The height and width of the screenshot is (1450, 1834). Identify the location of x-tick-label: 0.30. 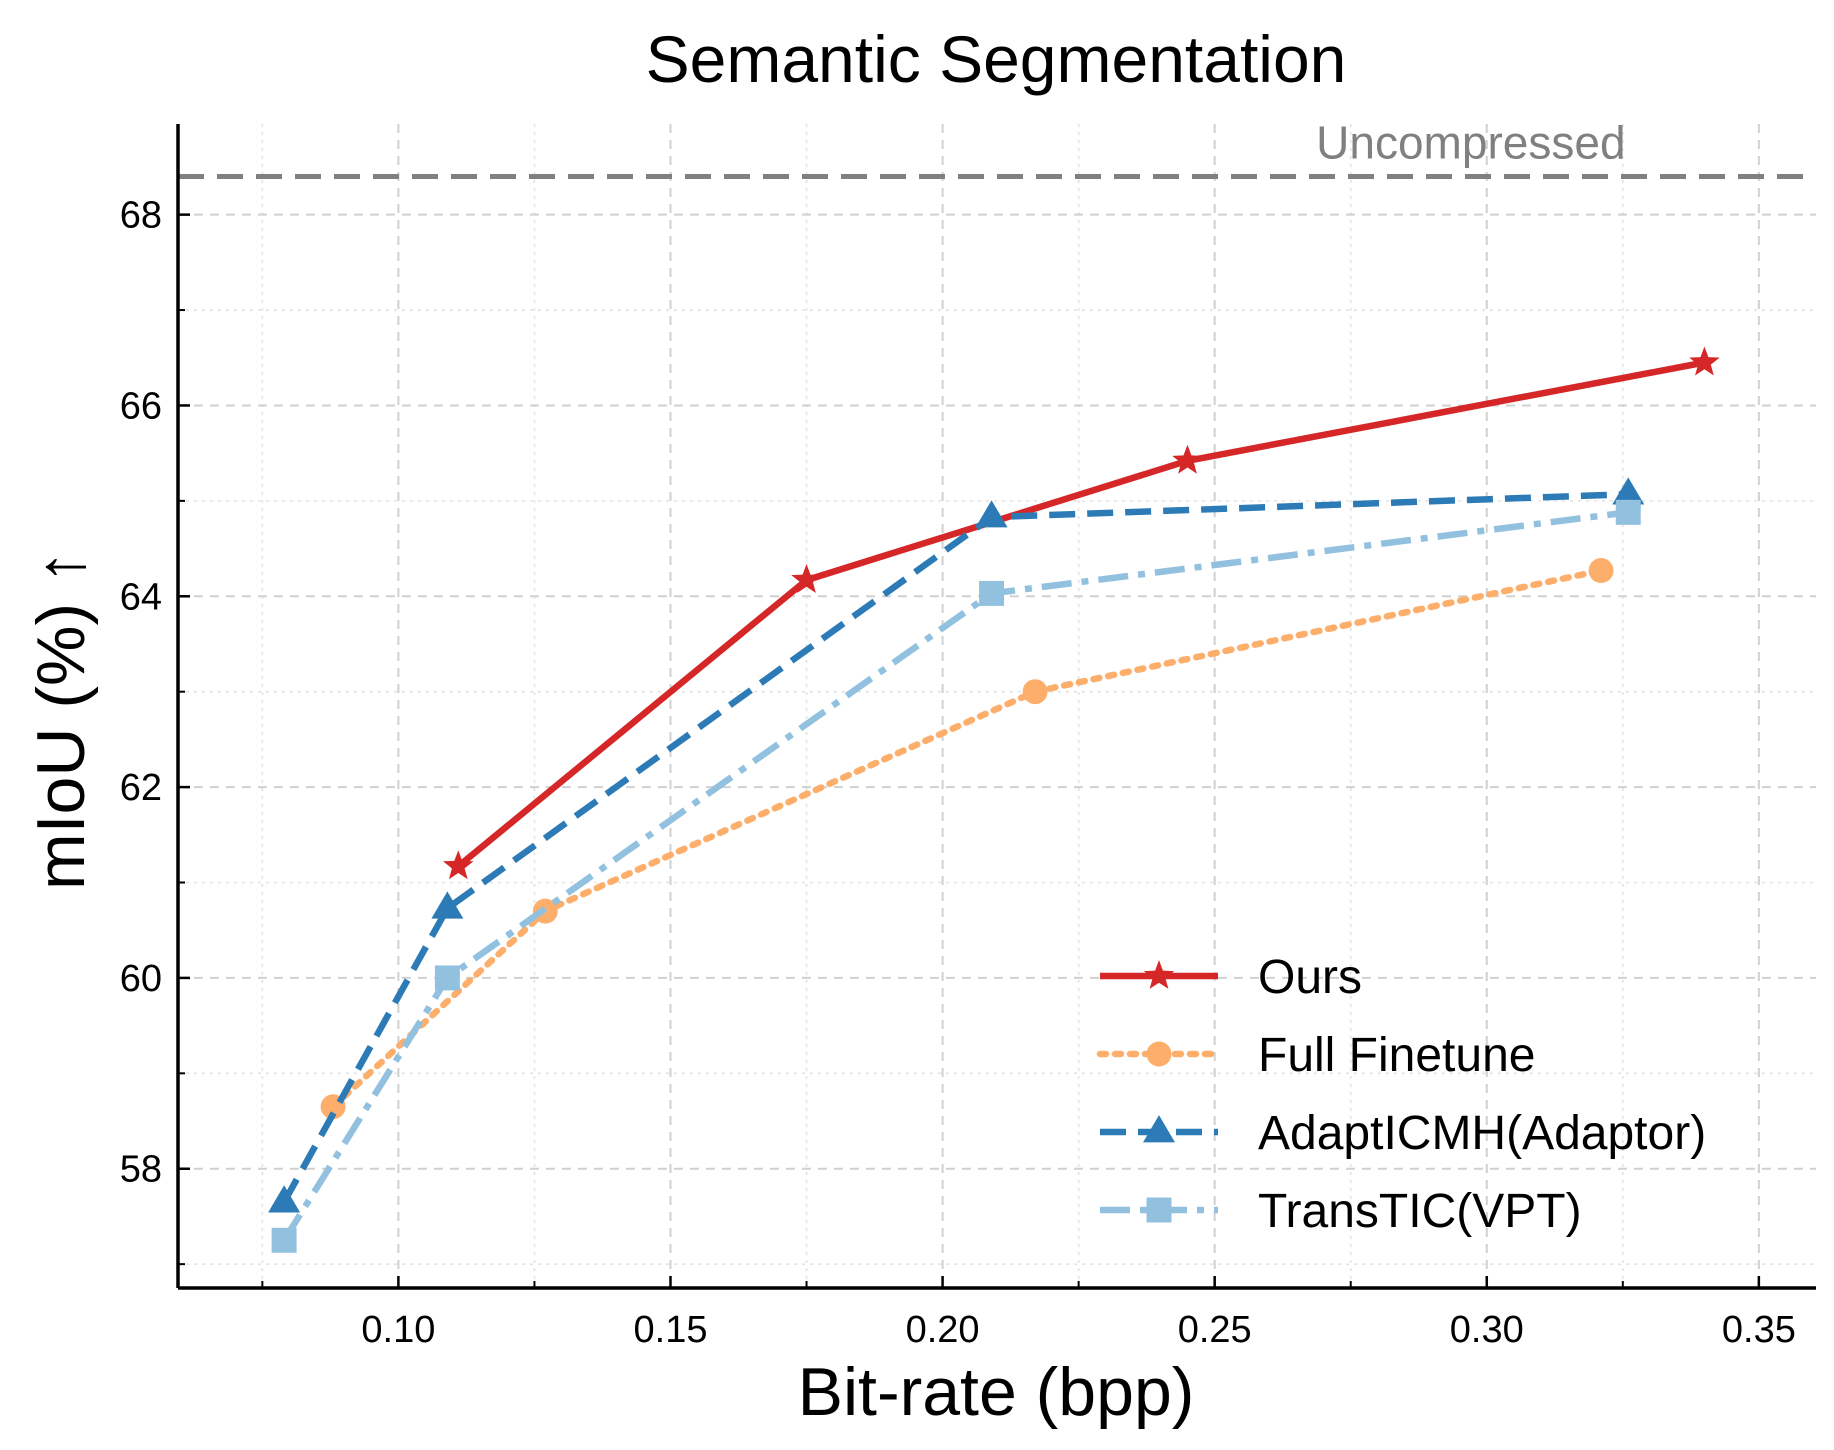
(1487, 1330).